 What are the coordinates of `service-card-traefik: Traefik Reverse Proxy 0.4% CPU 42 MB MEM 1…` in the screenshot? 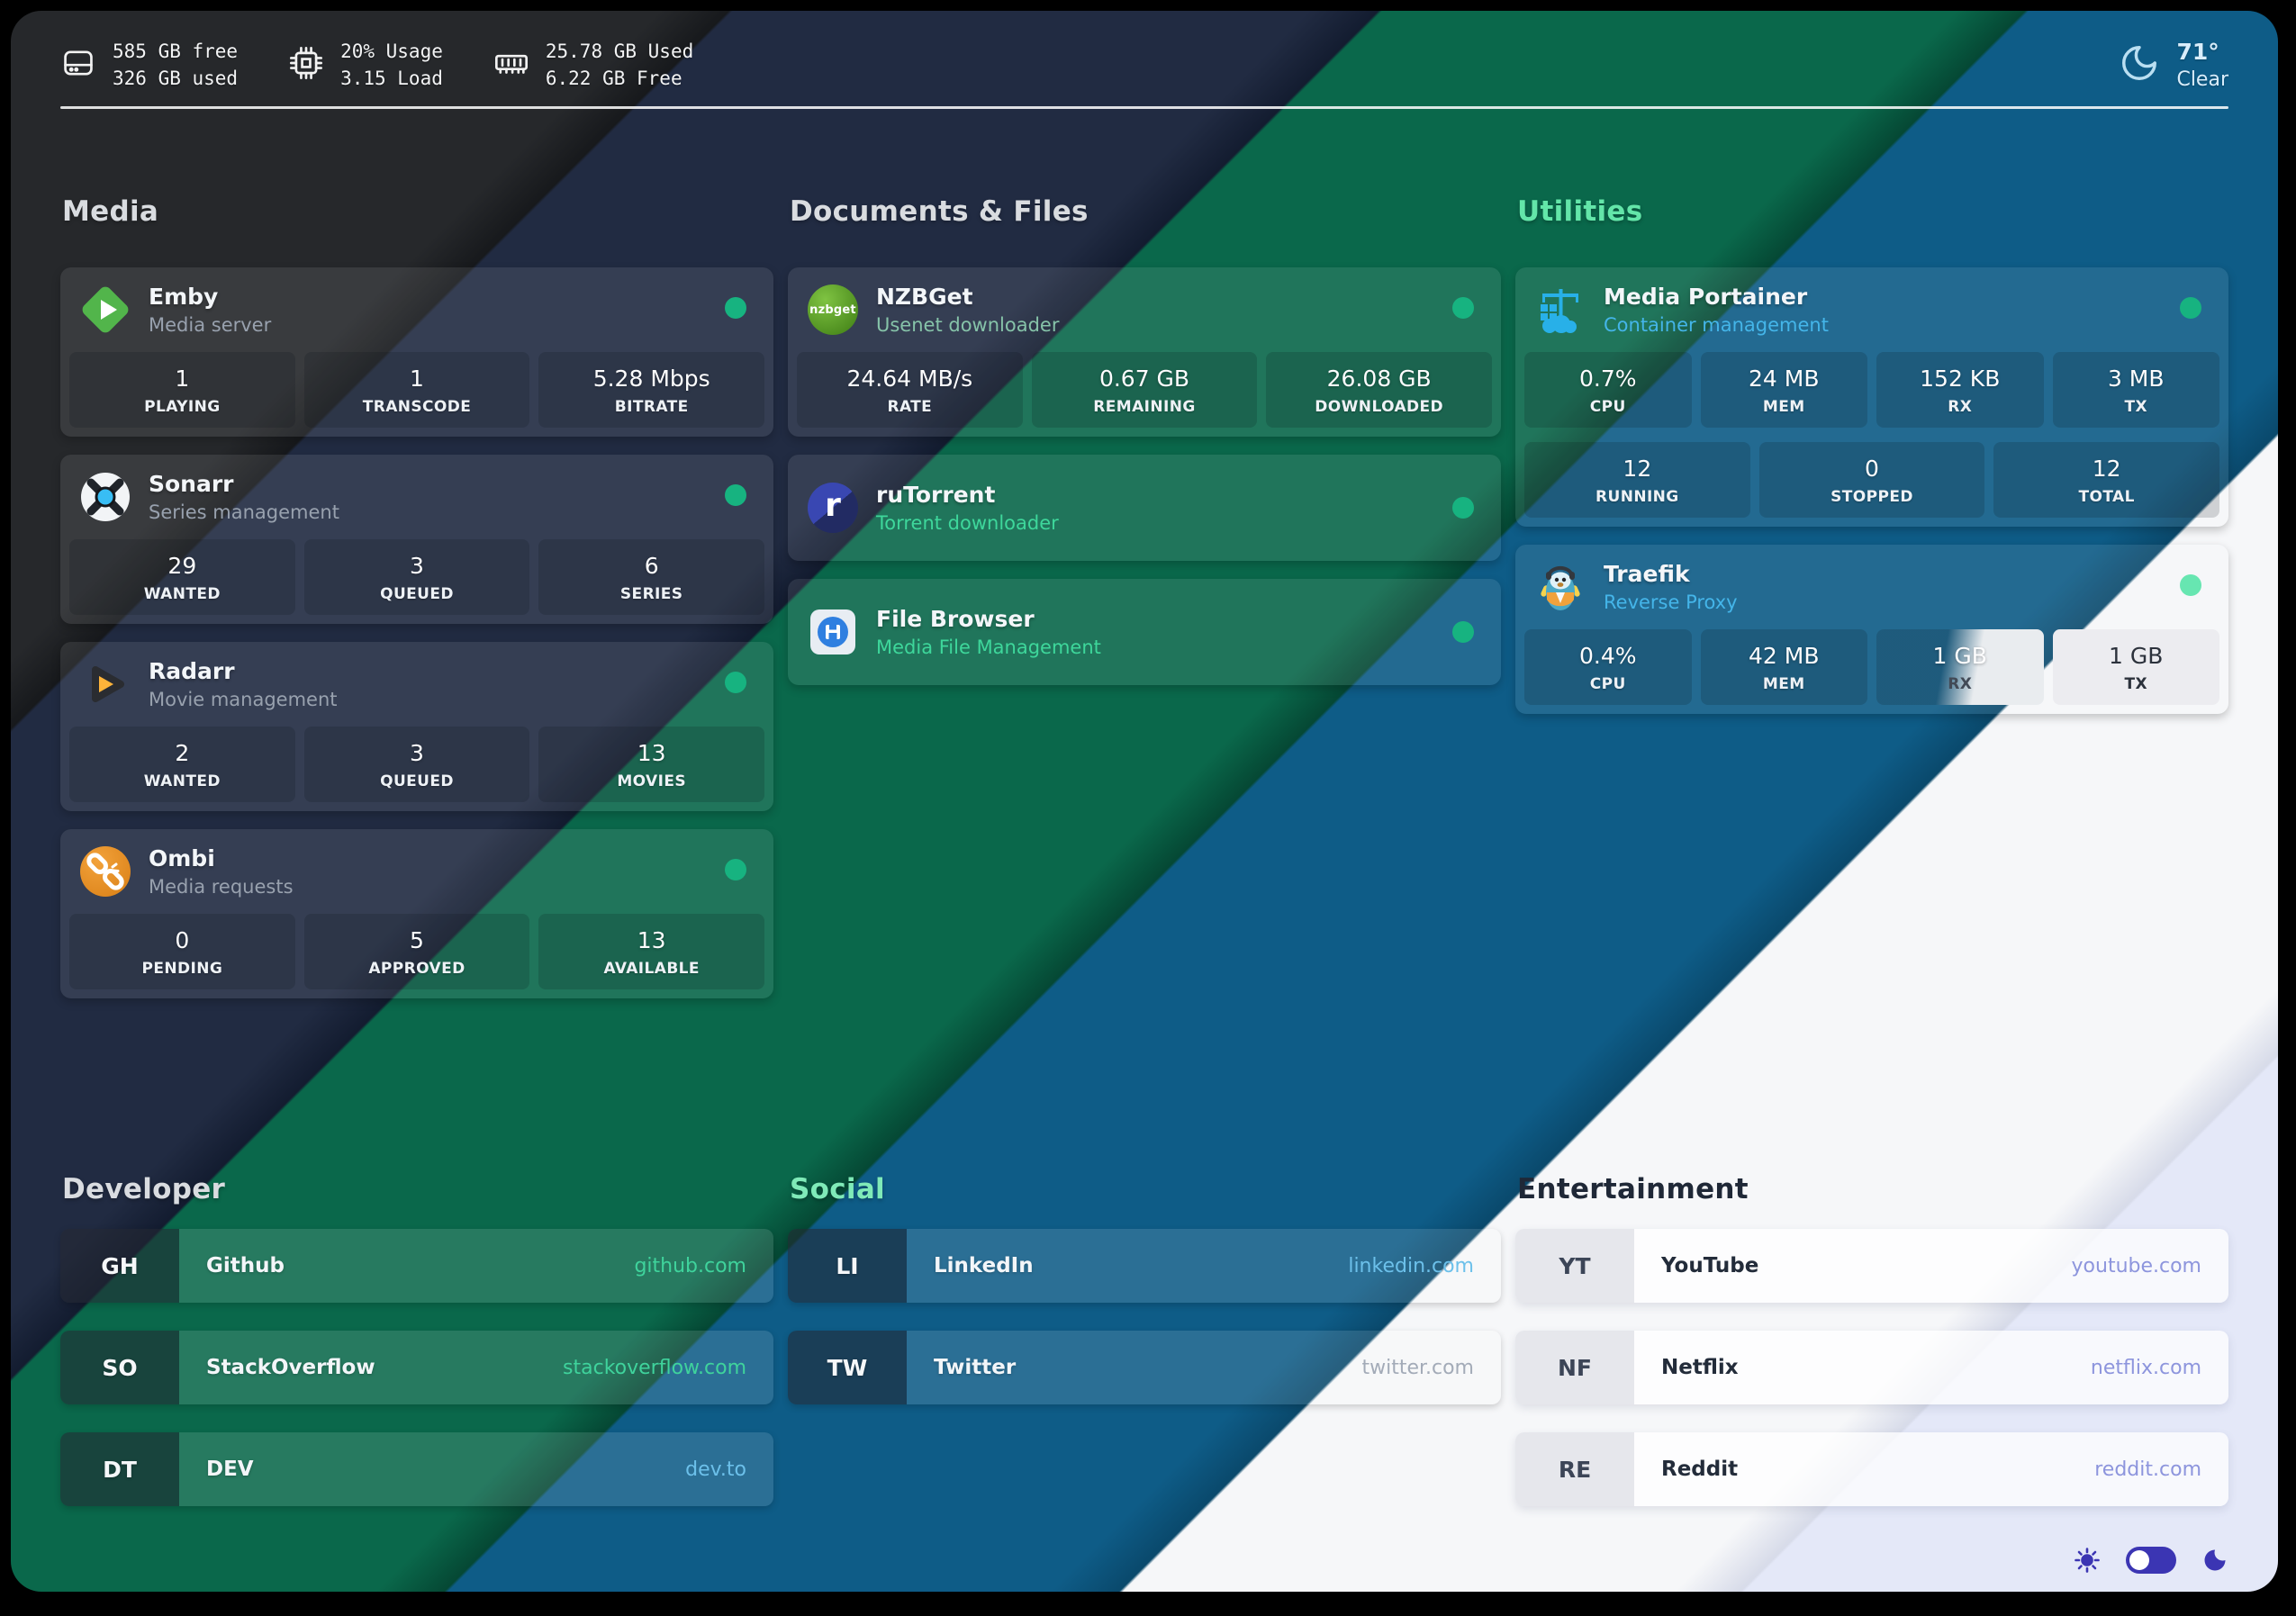 It's located at (1871, 629).